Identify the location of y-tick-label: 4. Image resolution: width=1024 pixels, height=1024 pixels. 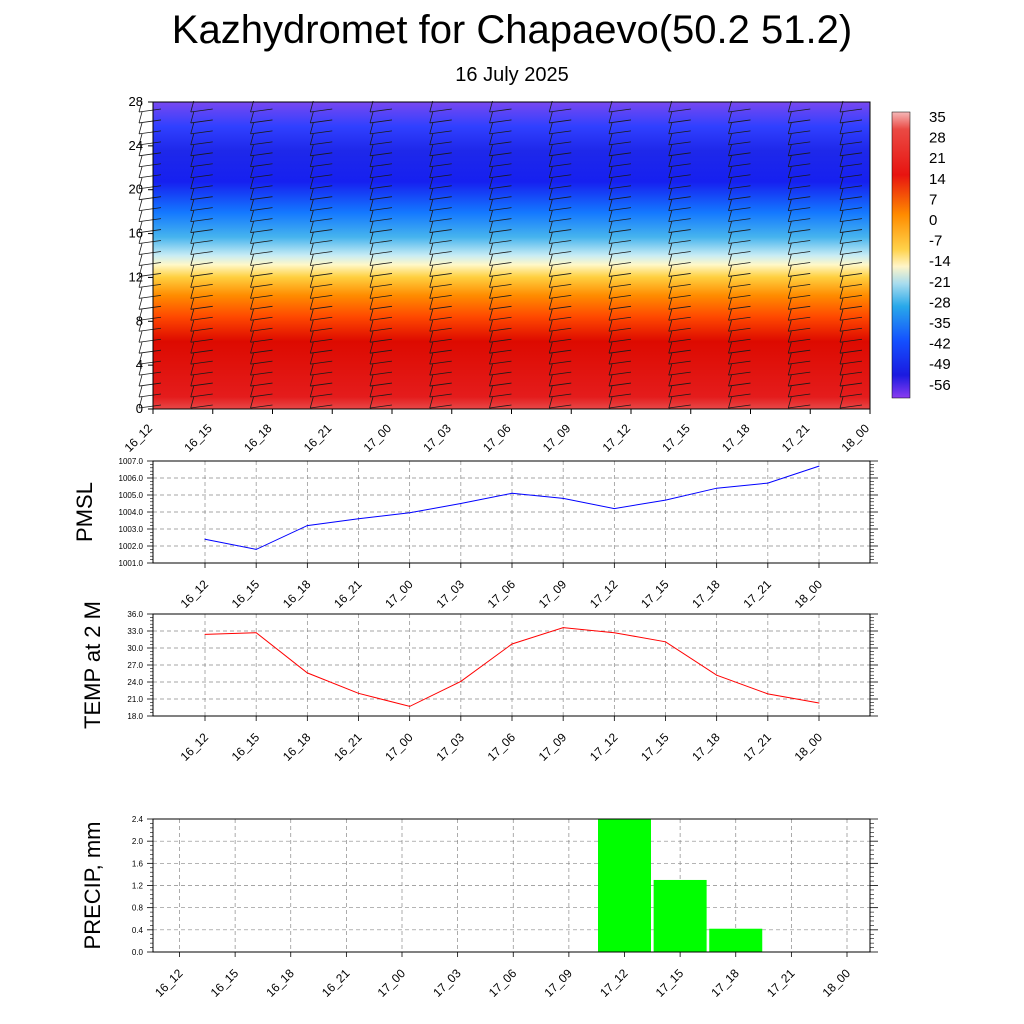
(139, 364).